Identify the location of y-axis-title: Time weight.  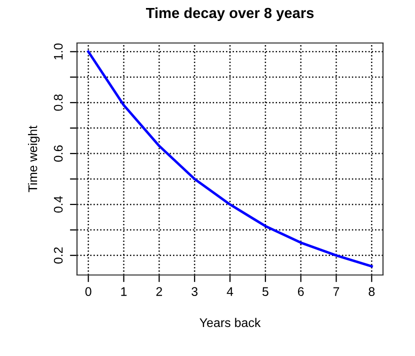
(34, 159).